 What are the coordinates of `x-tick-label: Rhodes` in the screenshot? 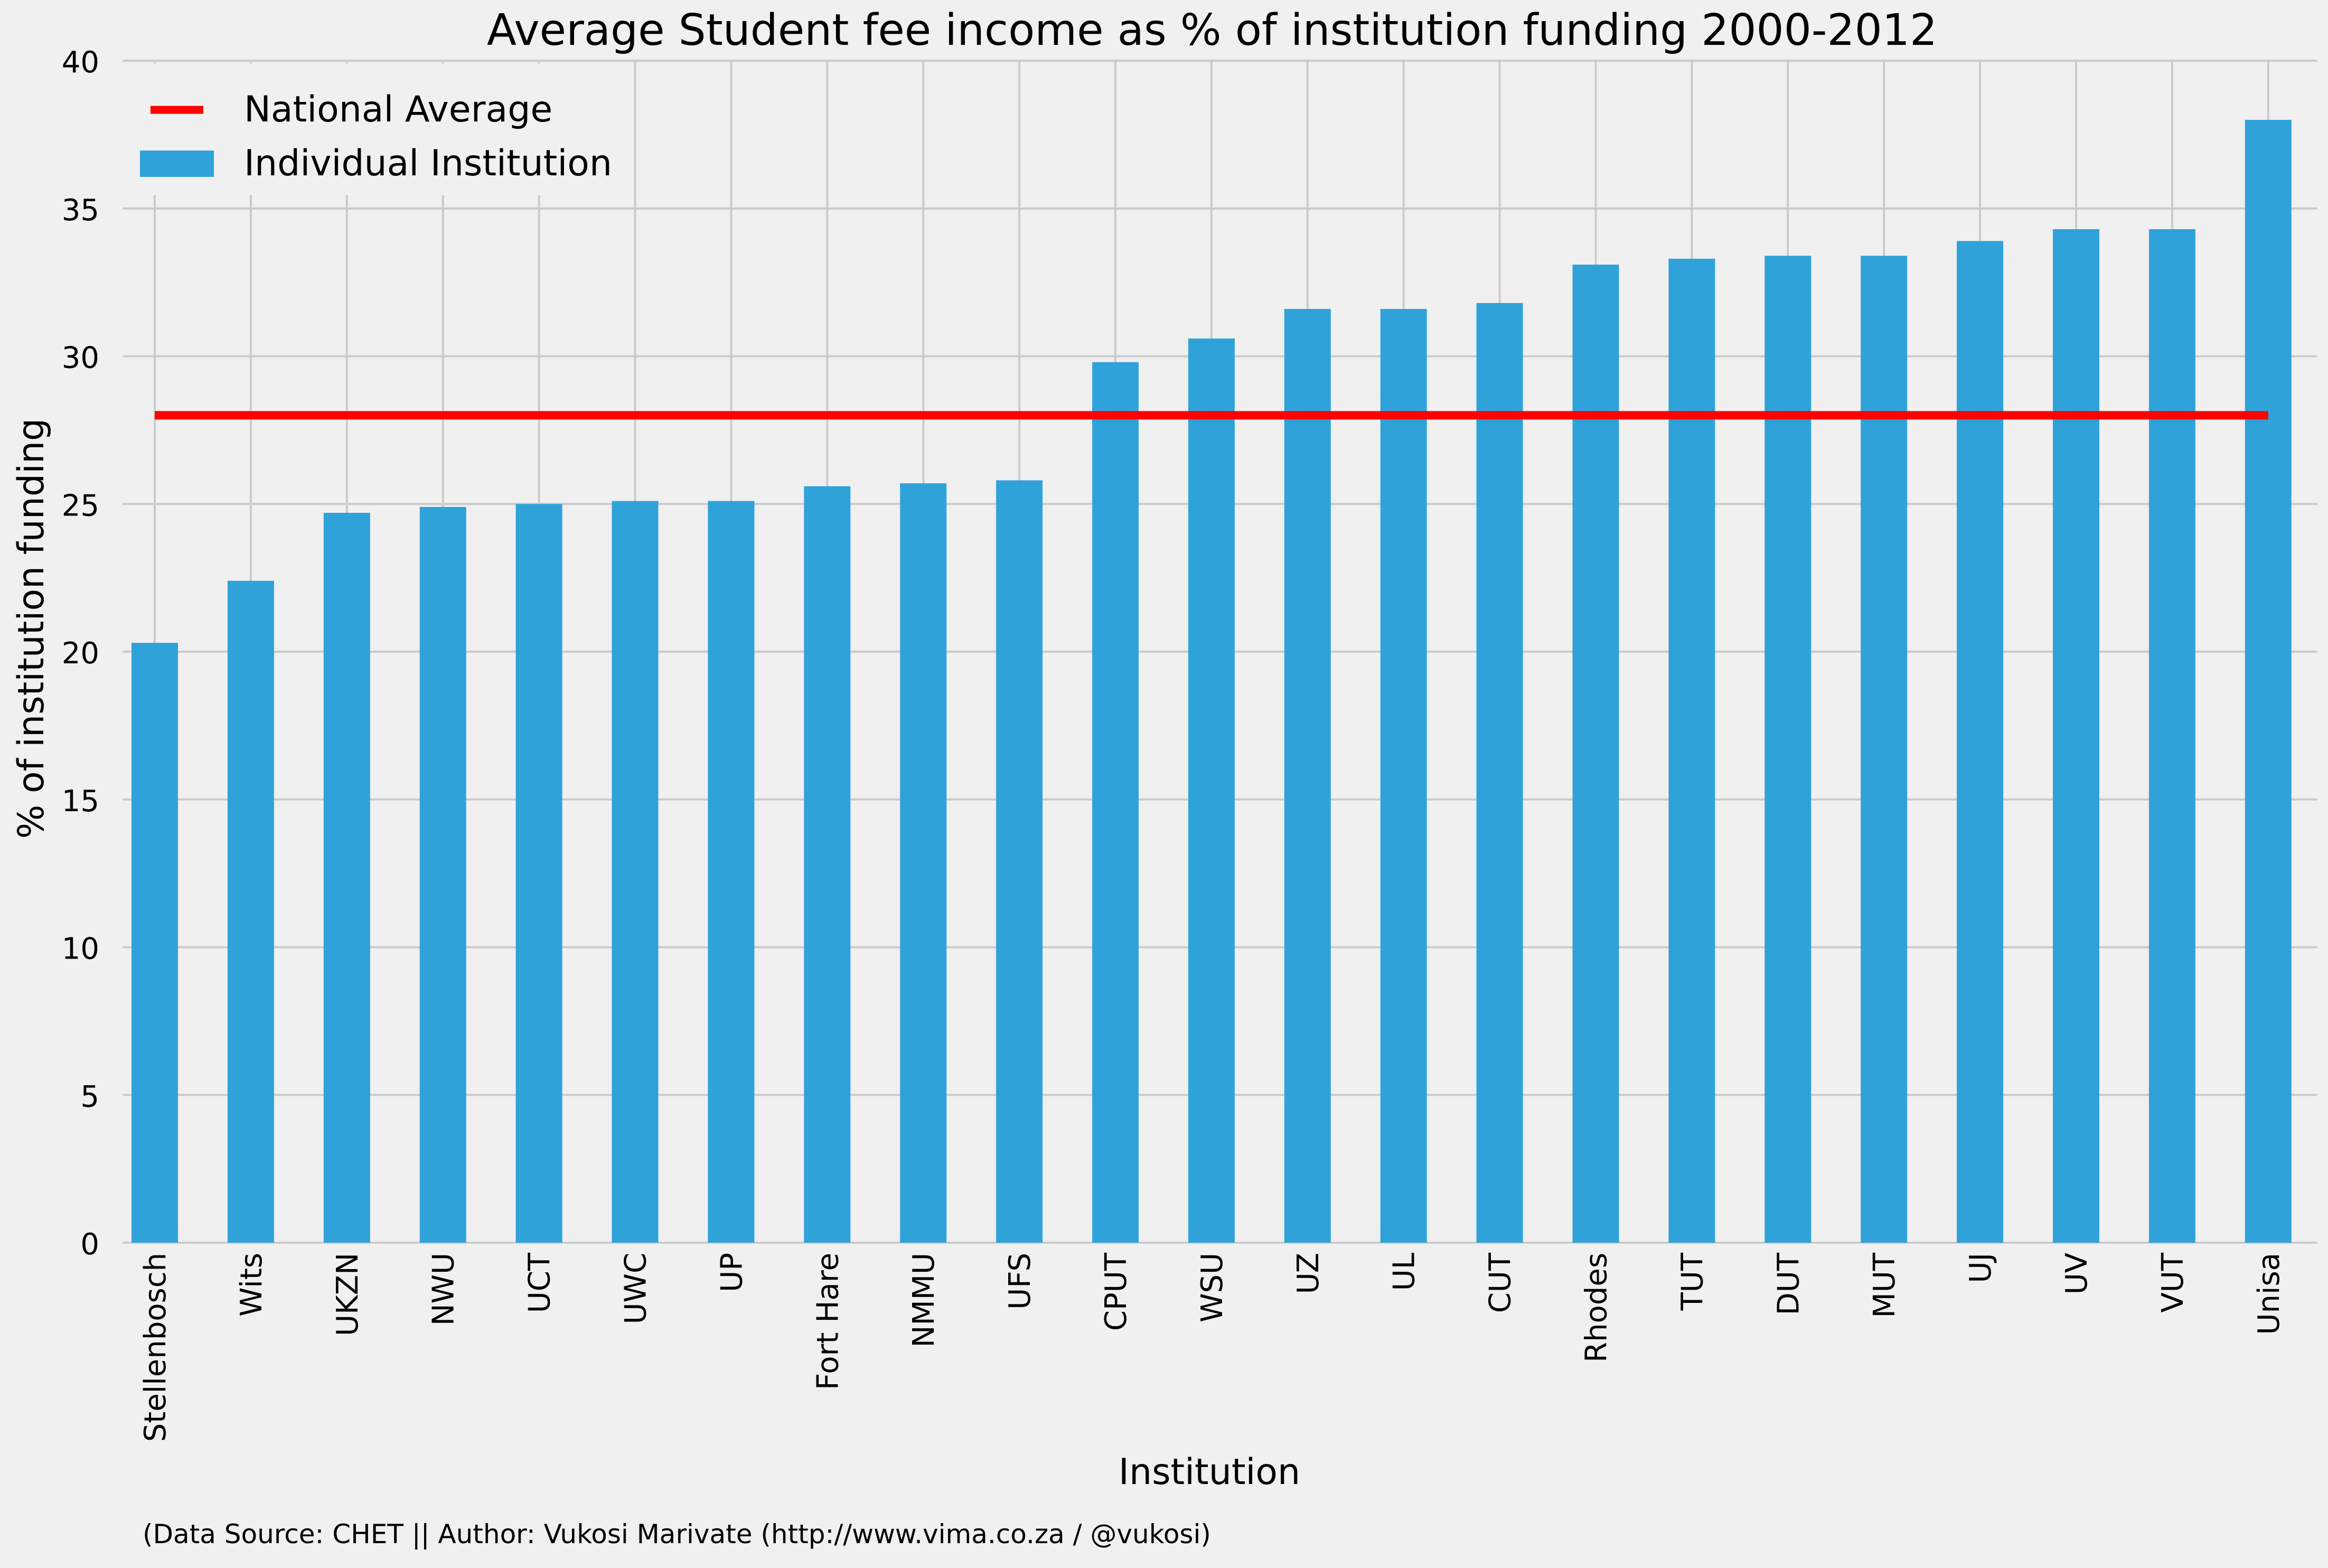 It's located at (1597, 1308).